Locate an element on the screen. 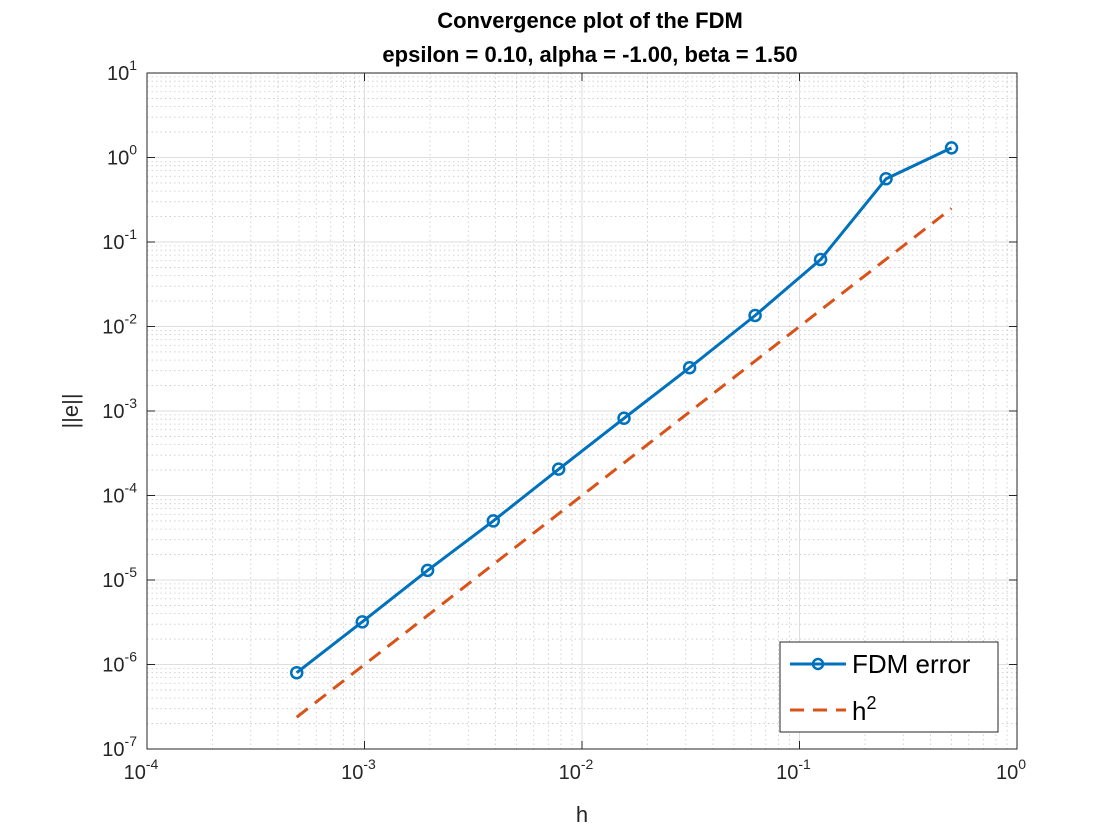 Image resolution: width=1120 pixels, height=840 pixels. x-tick-label: 10⁻¹ is located at coordinates (793, 770).